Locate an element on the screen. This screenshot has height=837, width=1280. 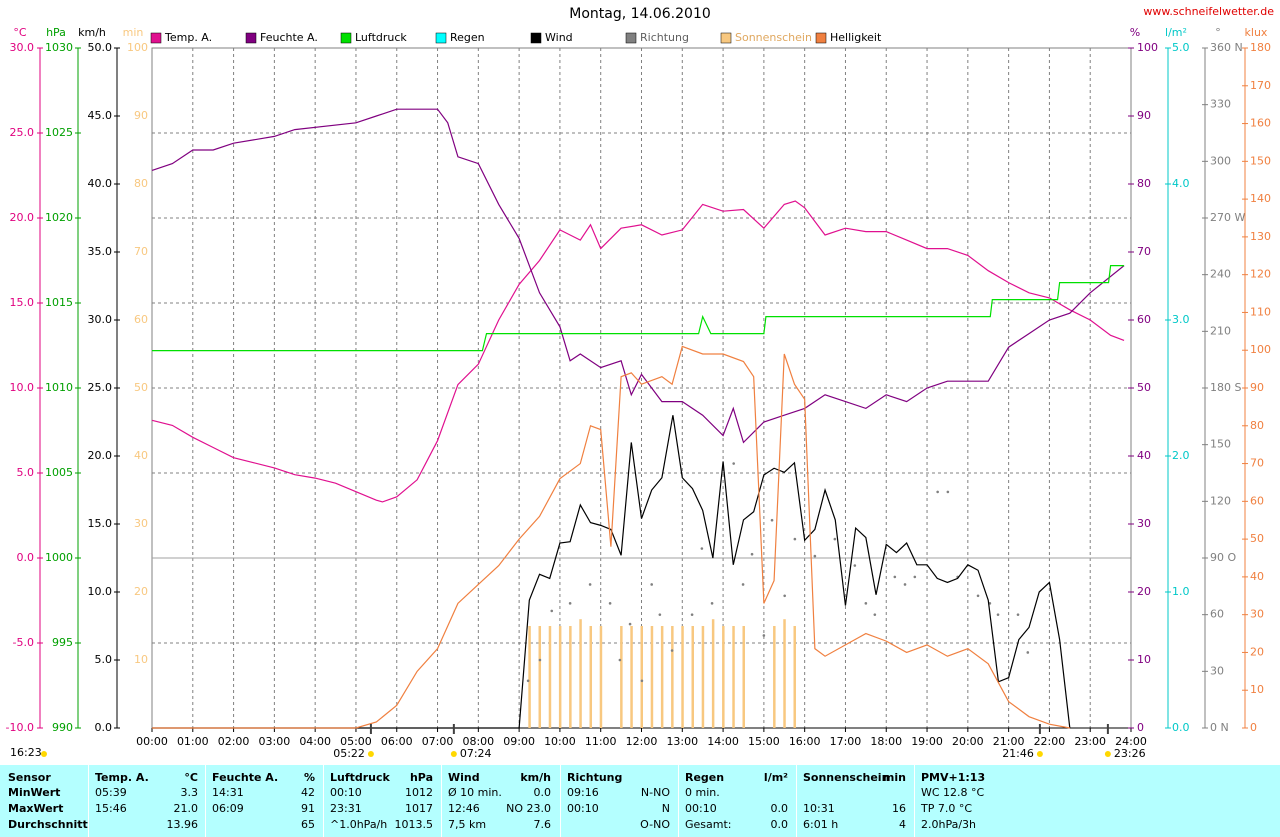
moon-icon is located at coordinates (44, 754).